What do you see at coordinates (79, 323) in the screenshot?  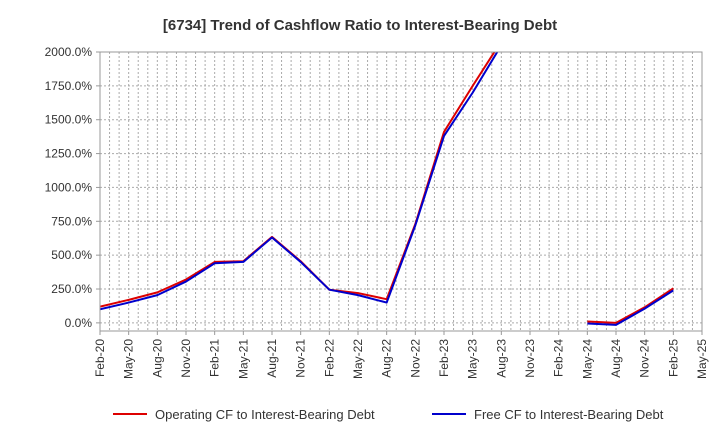 I see `y-tick-label: 0.0%` at bounding box center [79, 323].